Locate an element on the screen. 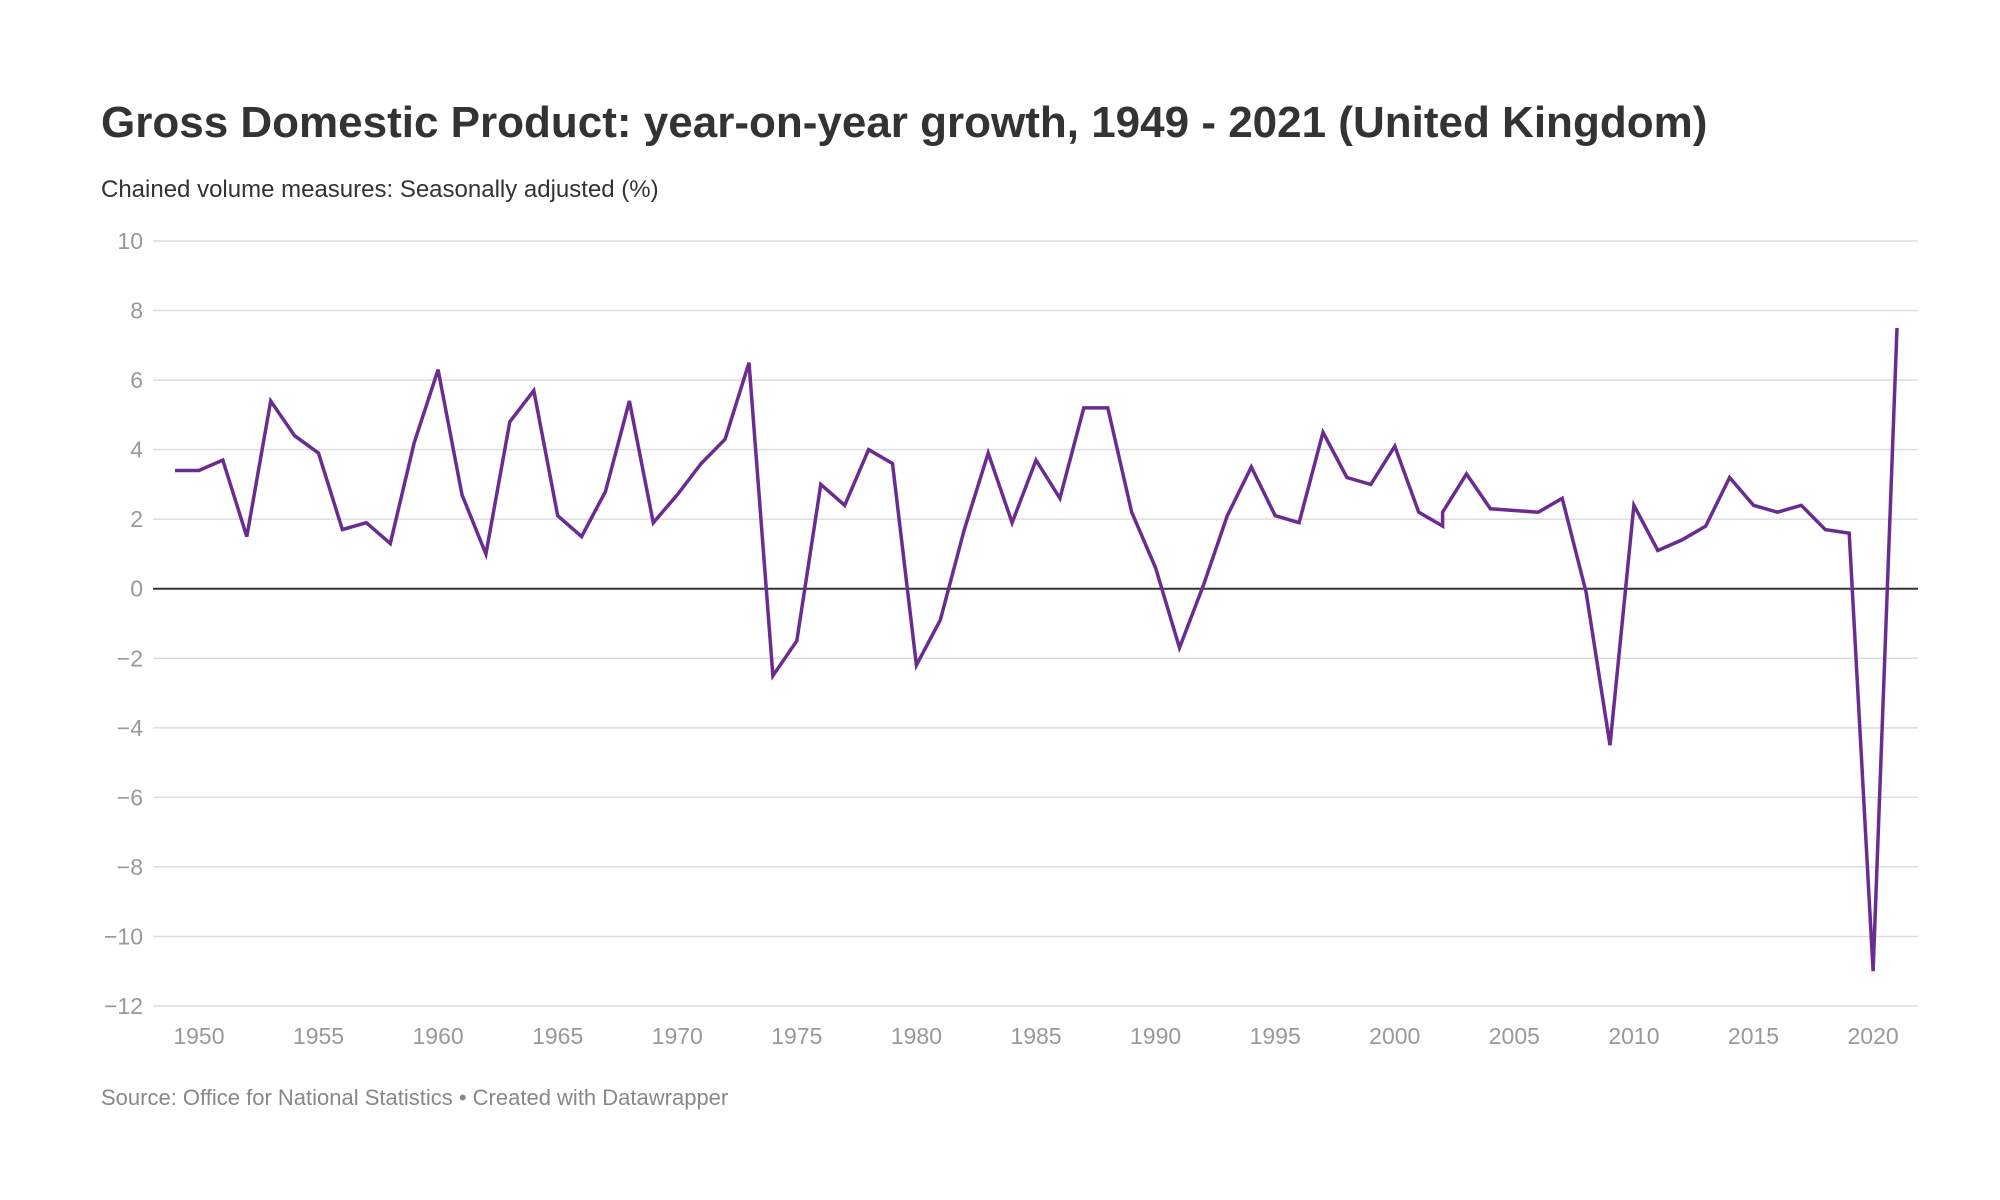  x-tick-label: 2000 is located at coordinates (1394, 1036).